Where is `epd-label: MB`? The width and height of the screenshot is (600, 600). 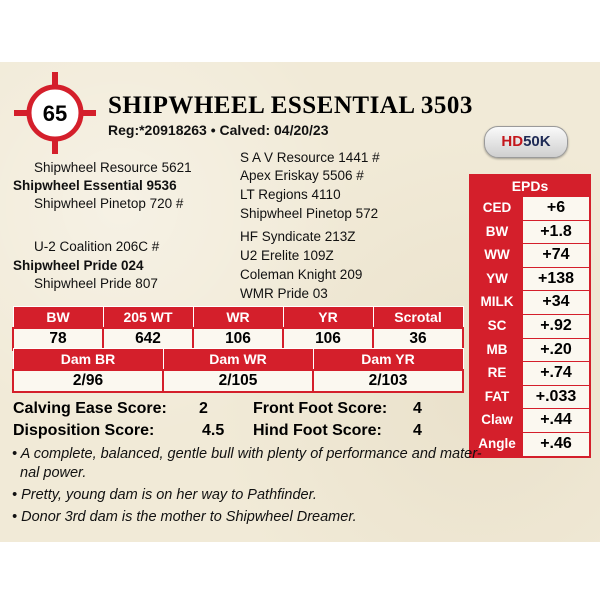
epd-label: MB is located at coordinates (497, 350).